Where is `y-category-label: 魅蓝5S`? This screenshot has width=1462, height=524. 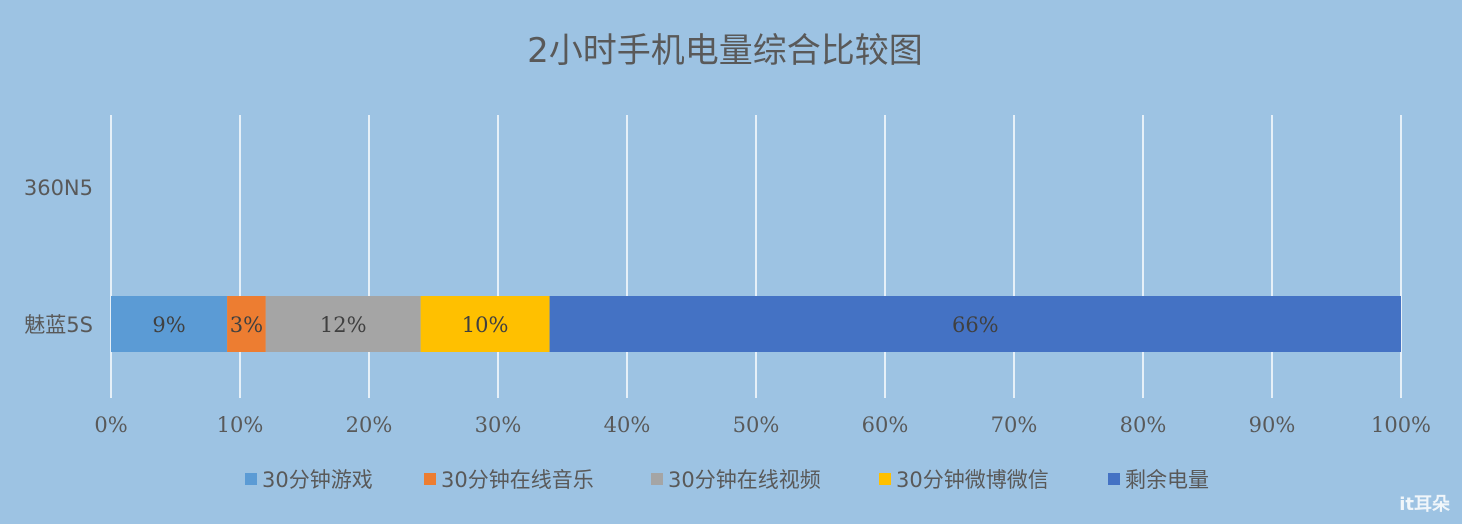 y-category-label: 魅蓝5S is located at coordinates (58, 325).